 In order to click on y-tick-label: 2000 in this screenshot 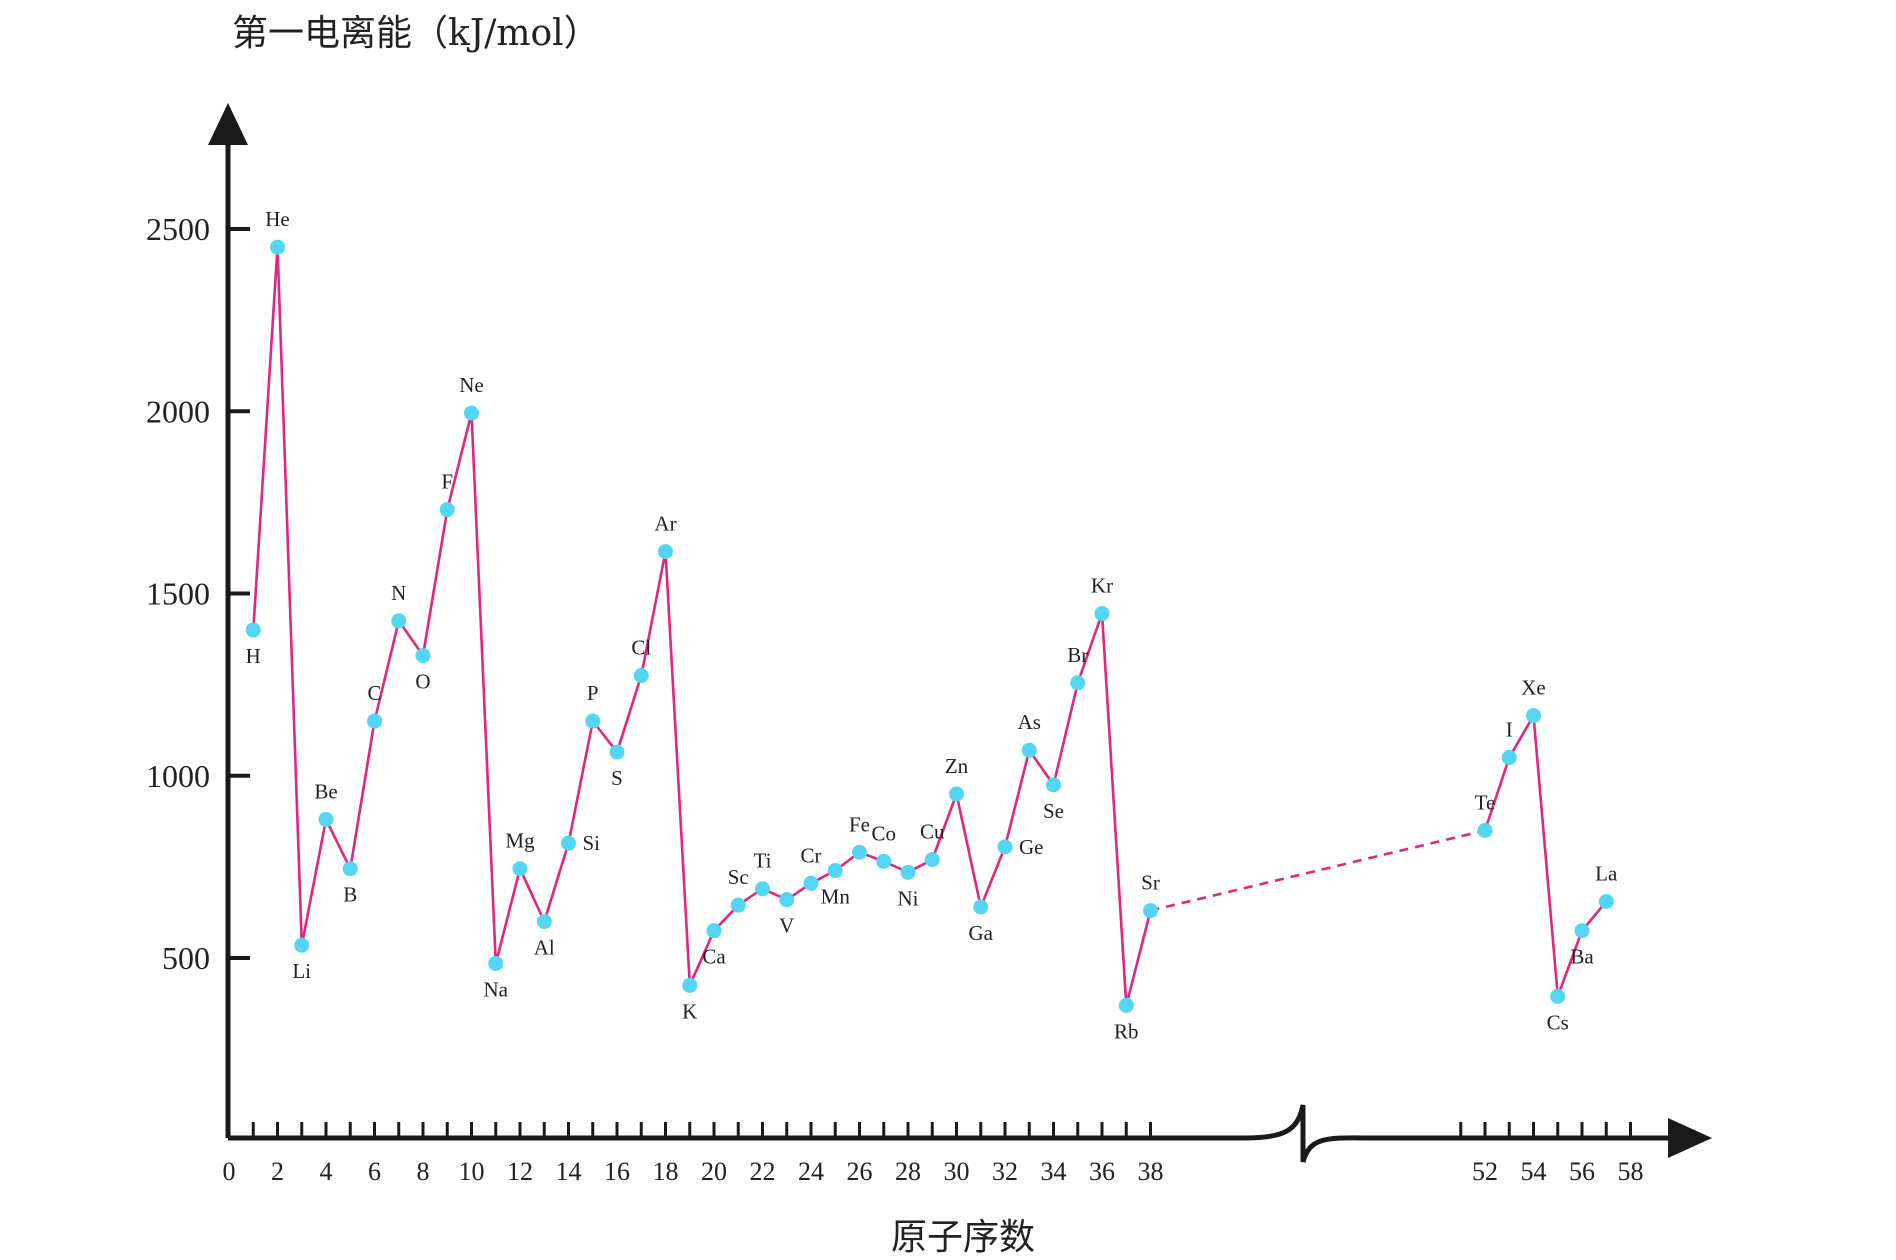, I will do `click(178, 411)`.